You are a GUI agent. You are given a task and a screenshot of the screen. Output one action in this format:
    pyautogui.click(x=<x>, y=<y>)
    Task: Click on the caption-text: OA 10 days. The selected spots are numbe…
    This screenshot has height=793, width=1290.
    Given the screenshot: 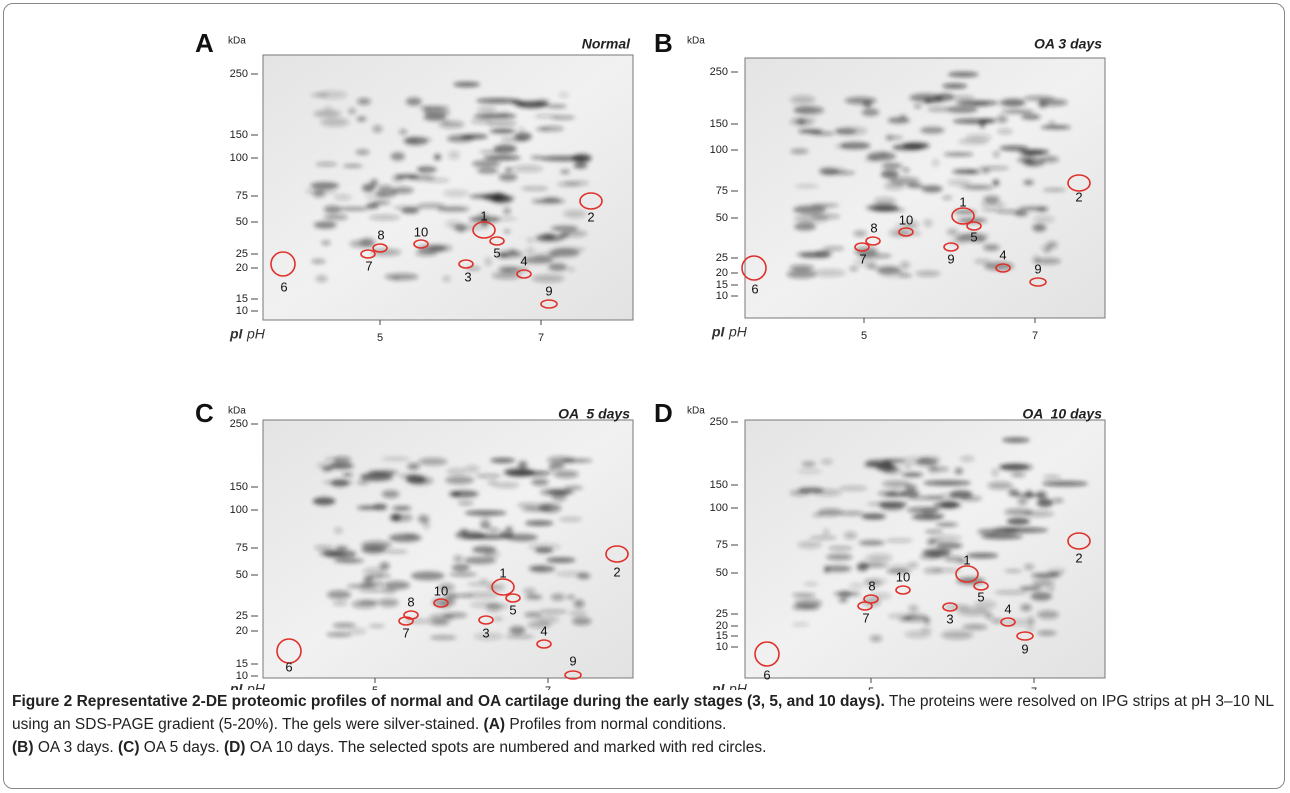 What is the action you would take?
    pyautogui.click(x=506, y=747)
    